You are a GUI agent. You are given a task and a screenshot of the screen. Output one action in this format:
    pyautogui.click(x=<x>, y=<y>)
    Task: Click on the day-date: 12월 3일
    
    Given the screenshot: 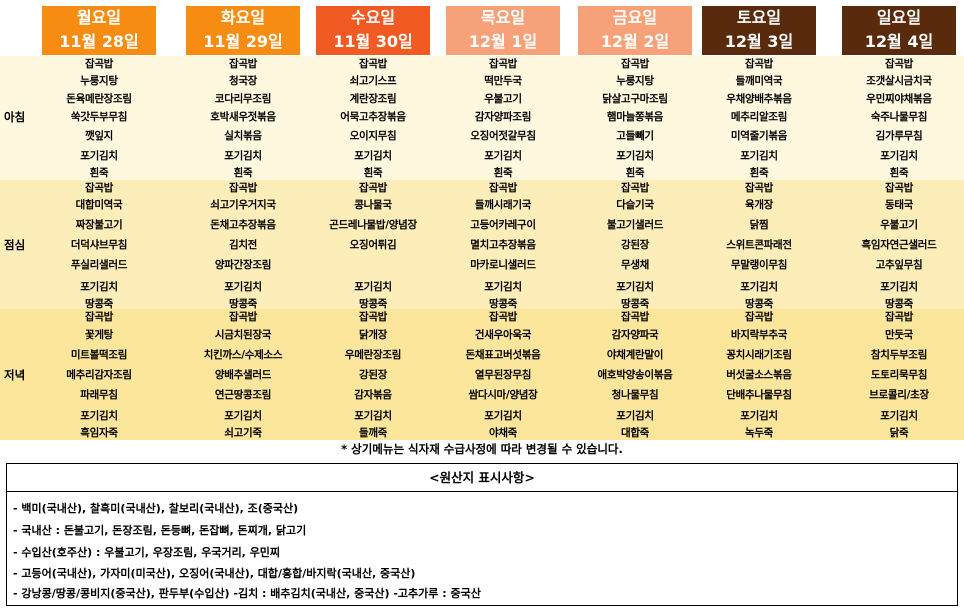 What is the action you would take?
    pyautogui.click(x=759, y=41)
    